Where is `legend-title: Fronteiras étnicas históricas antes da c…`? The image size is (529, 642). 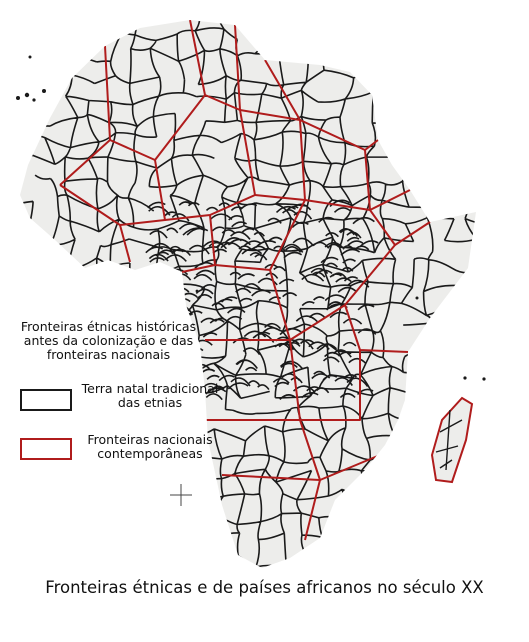 legend-title: Fronteiras étnicas históricas antes da c… is located at coordinates (108, 340).